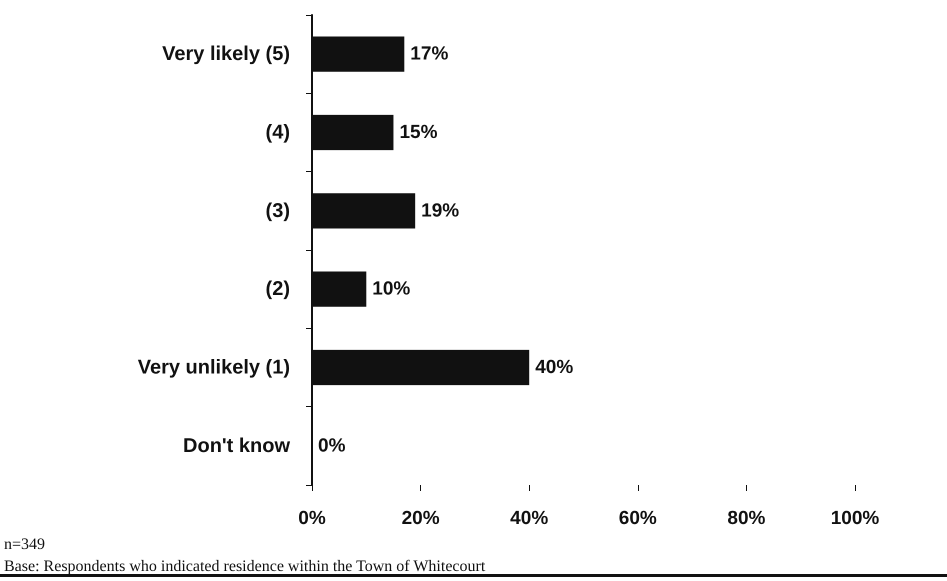 The image size is (947, 581). I want to click on data-label: 10%, so click(391, 289).